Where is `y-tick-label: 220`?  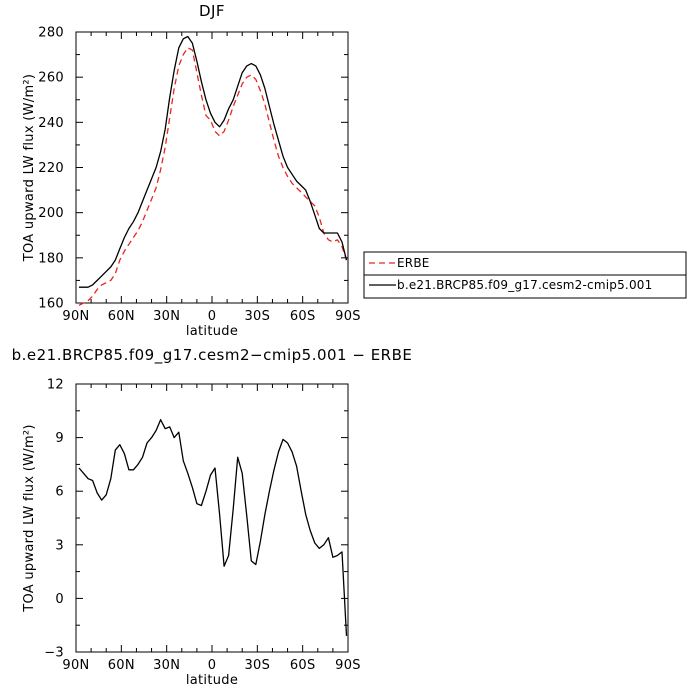
y-tick-label: 220 is located at coordinates (51, 168).